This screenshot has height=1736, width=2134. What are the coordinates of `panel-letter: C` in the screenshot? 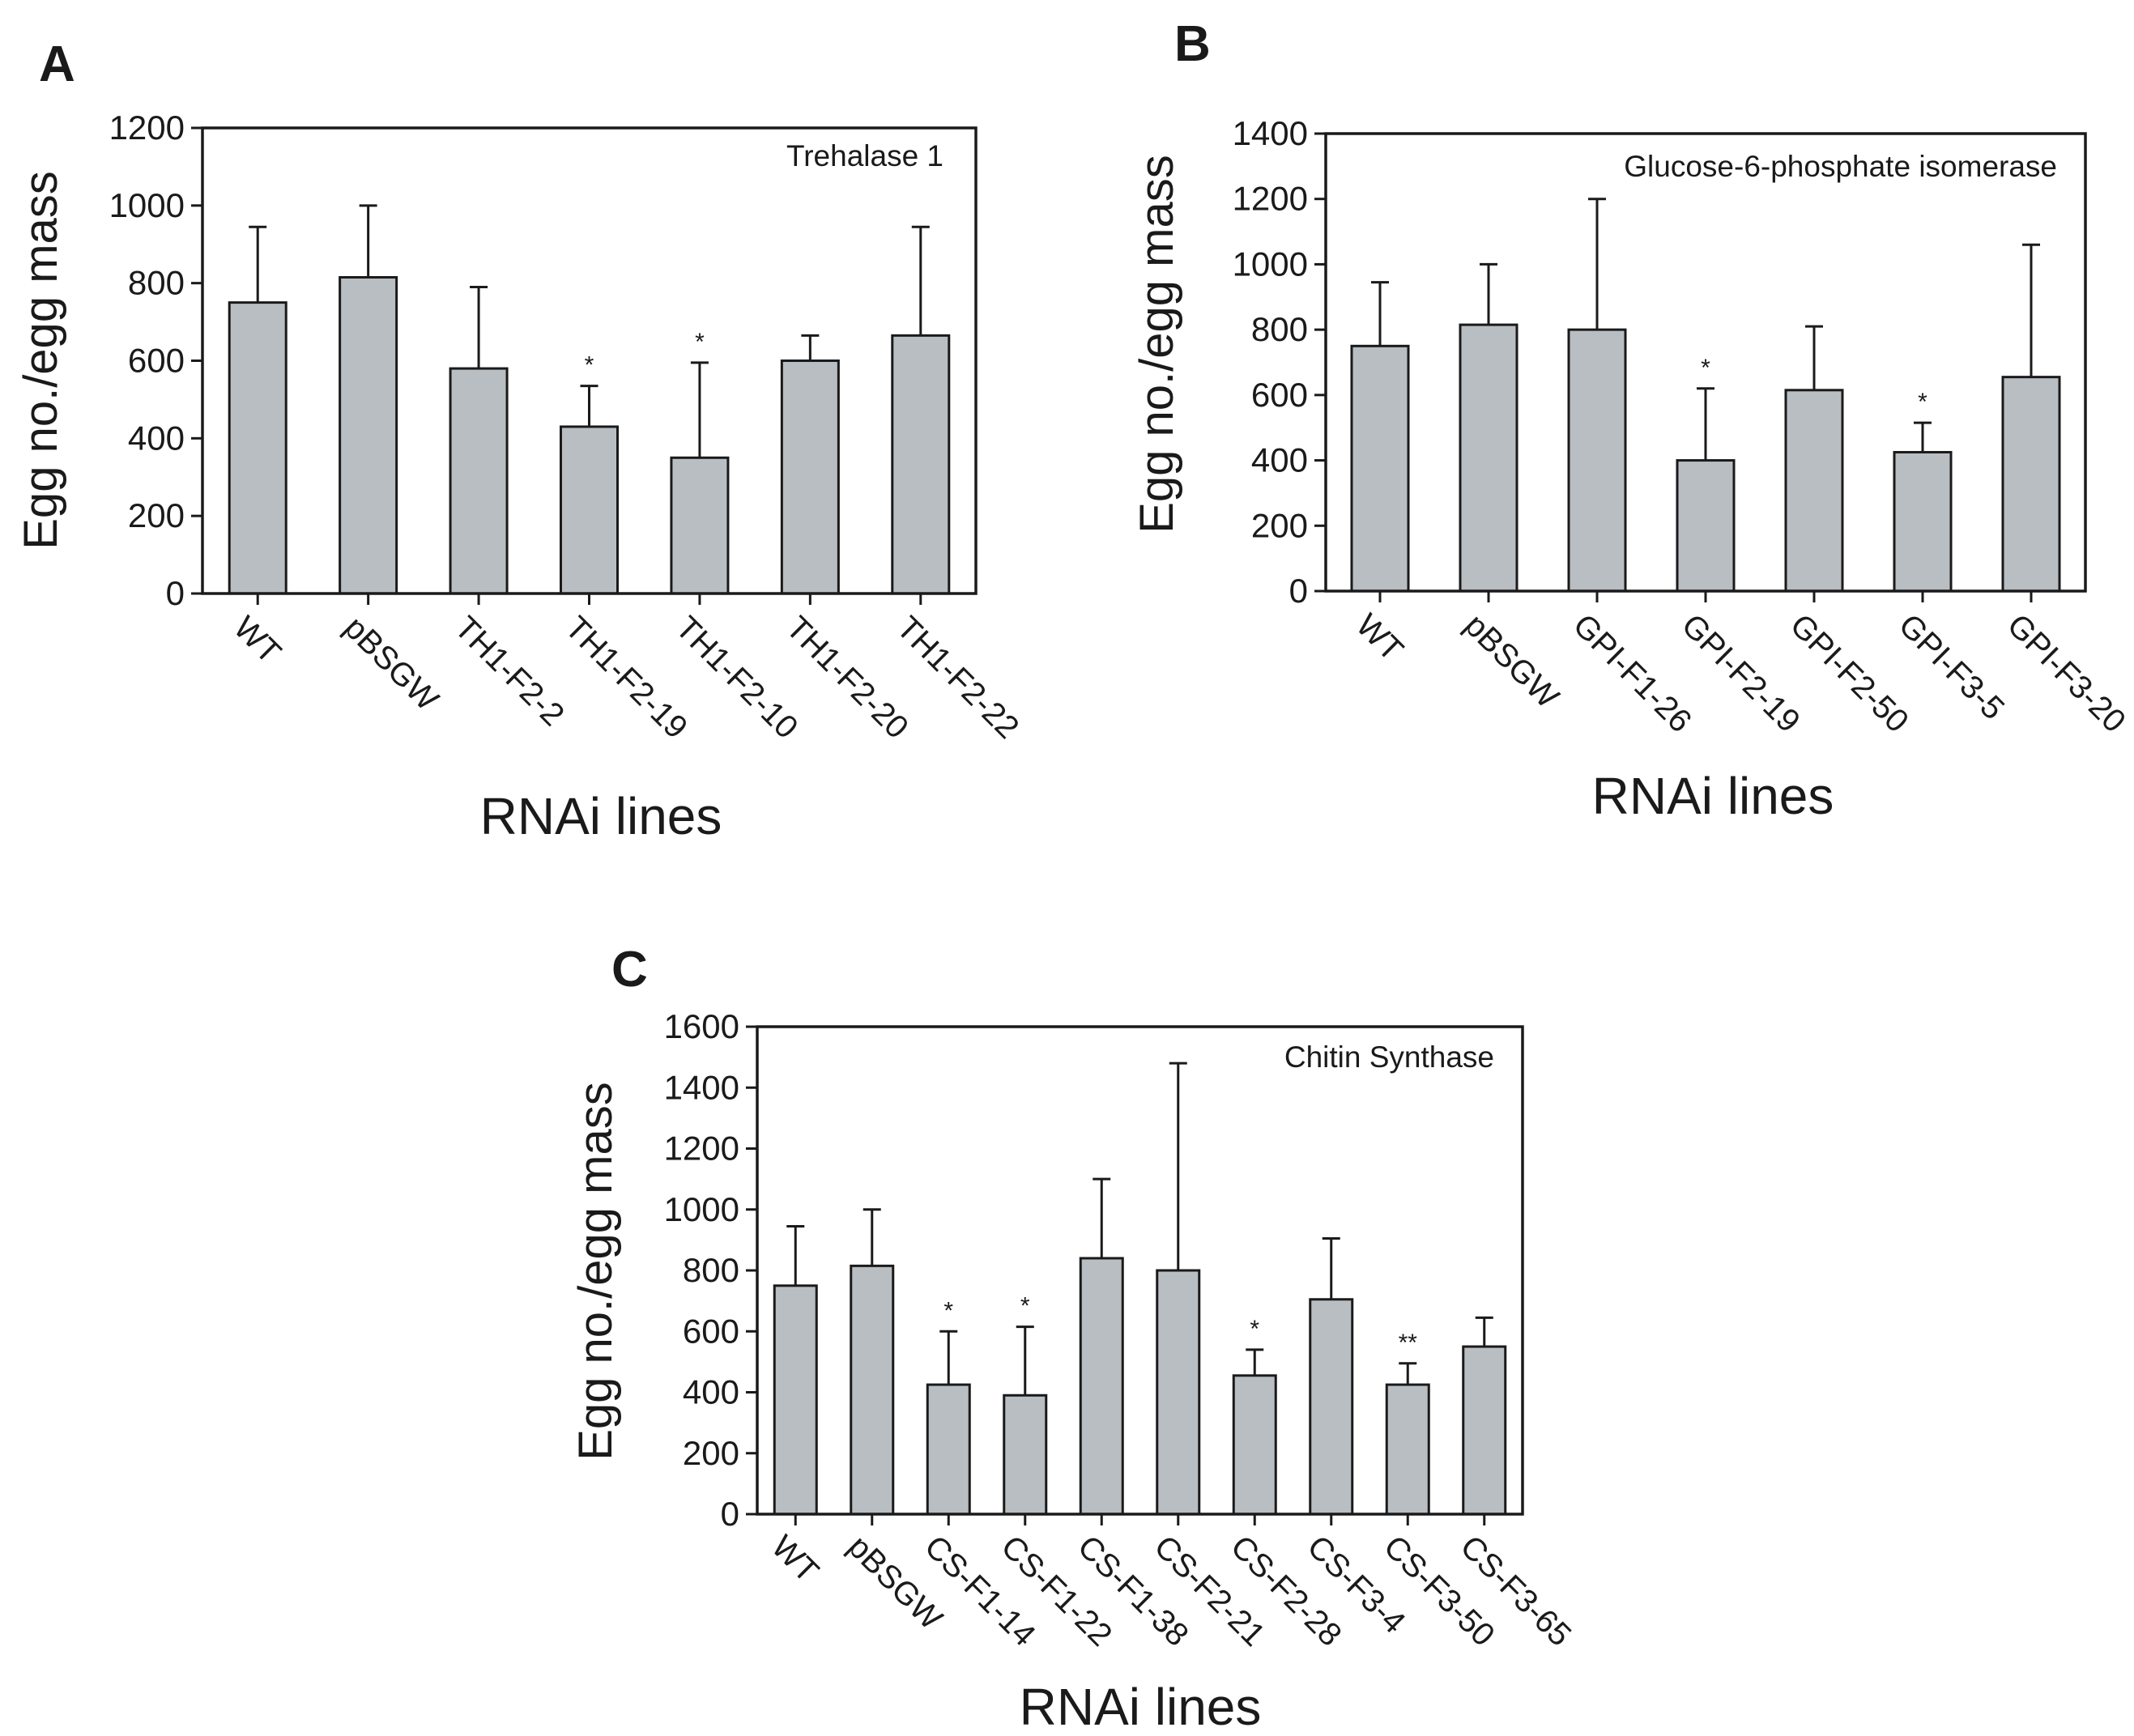 It's located at (629, 970).